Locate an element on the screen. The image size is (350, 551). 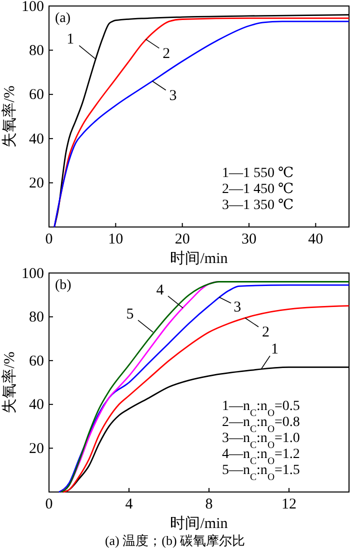
annotation: 5 is located at coordinates (130, 314).